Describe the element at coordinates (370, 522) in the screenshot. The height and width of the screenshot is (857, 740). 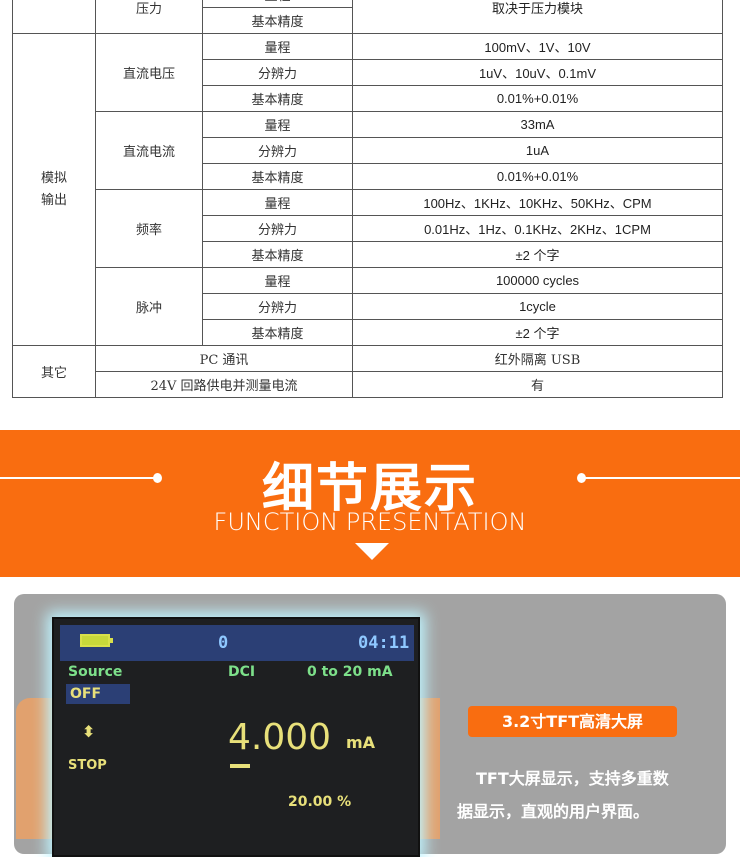
I see `section-subtitle: FUNCTION PRESENTATION` at that location.